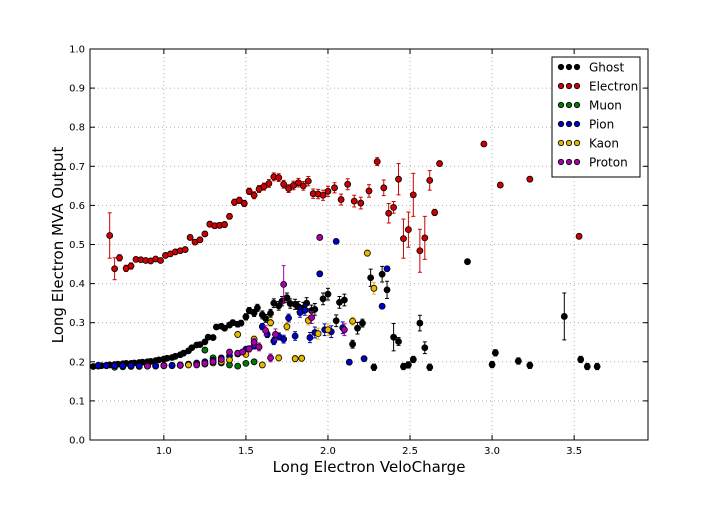 Image resolution: width=720 pixels, height=508 pixels. What do you see at coordinates (606, 68) in the screenshot?
I see `legend-label-ghost: Ghost` at bounding box center [606, 68].